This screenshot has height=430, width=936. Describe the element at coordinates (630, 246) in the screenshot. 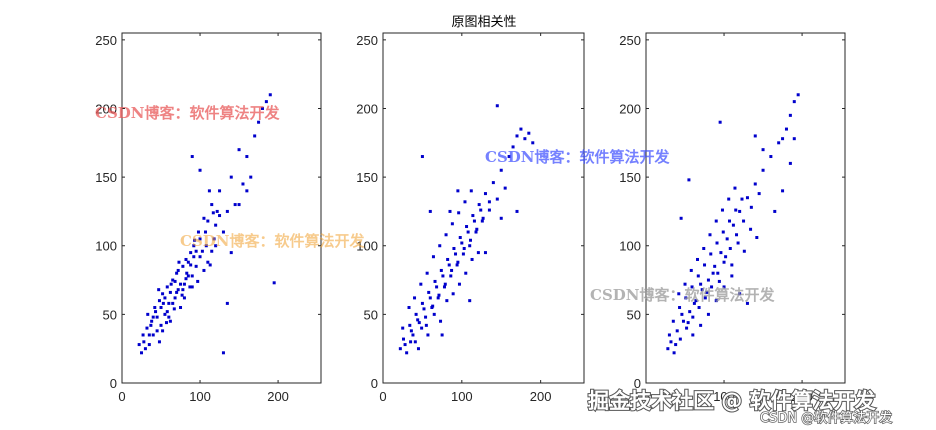

I see `y-tick-label: 100` at that location.